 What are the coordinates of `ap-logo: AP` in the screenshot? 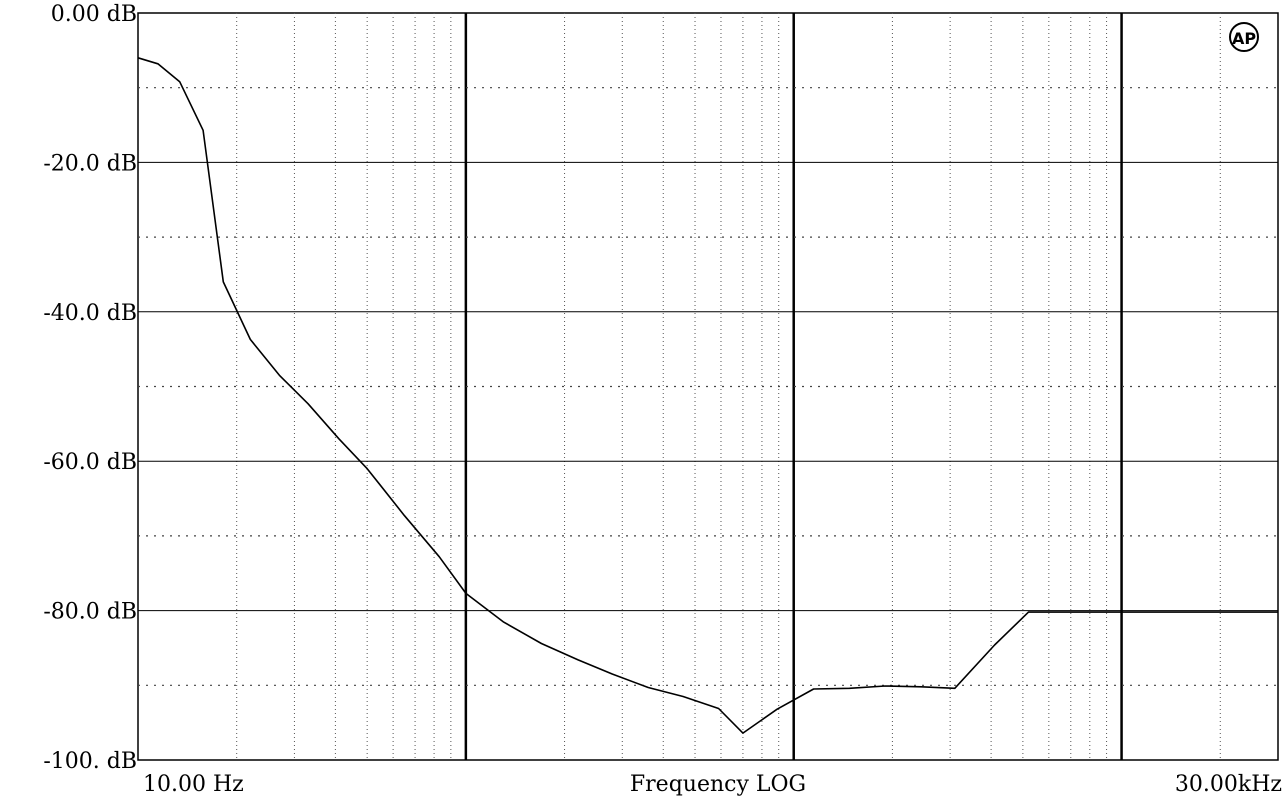 It's located at (1244, 37).